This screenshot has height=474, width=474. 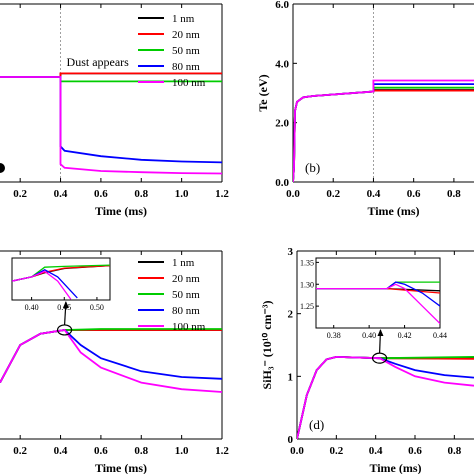 What do you see at coordinates (267, 345) in the screenshot?
I see `y-axis-label: SiH₃⁻ (10¹⁰ cm⁻³)` at bounding box center [267, 345].